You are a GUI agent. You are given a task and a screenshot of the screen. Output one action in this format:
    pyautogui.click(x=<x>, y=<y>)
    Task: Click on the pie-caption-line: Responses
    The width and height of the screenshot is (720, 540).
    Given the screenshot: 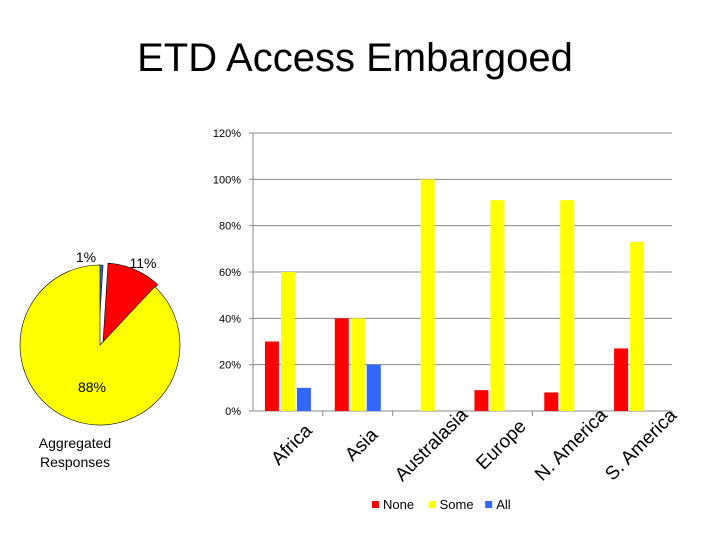 What is the action you would take?
    pyautogui.click(x=75, y=462)
    